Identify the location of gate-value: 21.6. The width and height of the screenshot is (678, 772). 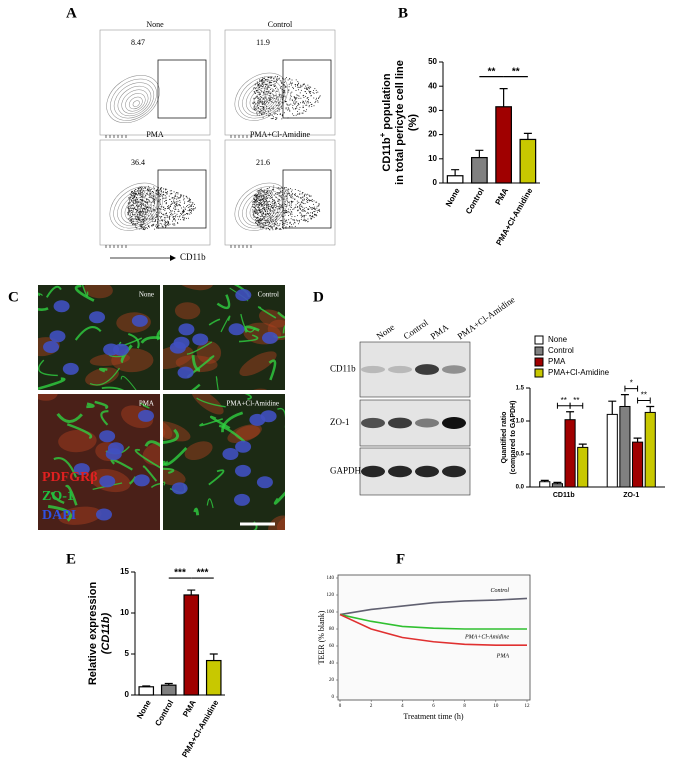
(263, 162).